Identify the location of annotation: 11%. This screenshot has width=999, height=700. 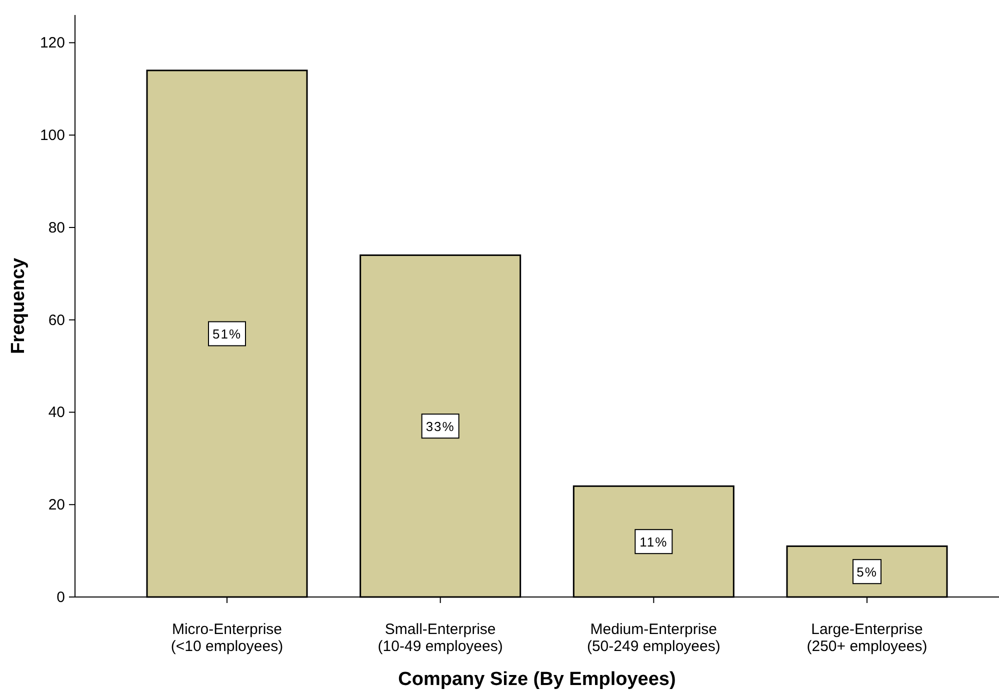
(654, 542).